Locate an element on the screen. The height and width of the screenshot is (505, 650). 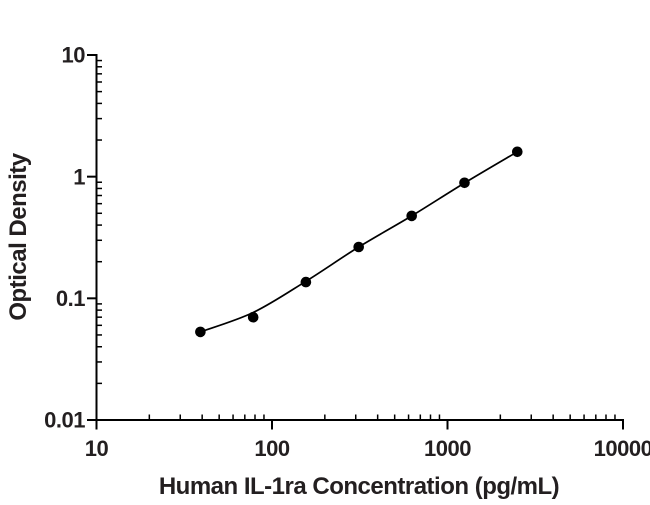
x-tick-label: 1000 is located at coordinates (447, 448).